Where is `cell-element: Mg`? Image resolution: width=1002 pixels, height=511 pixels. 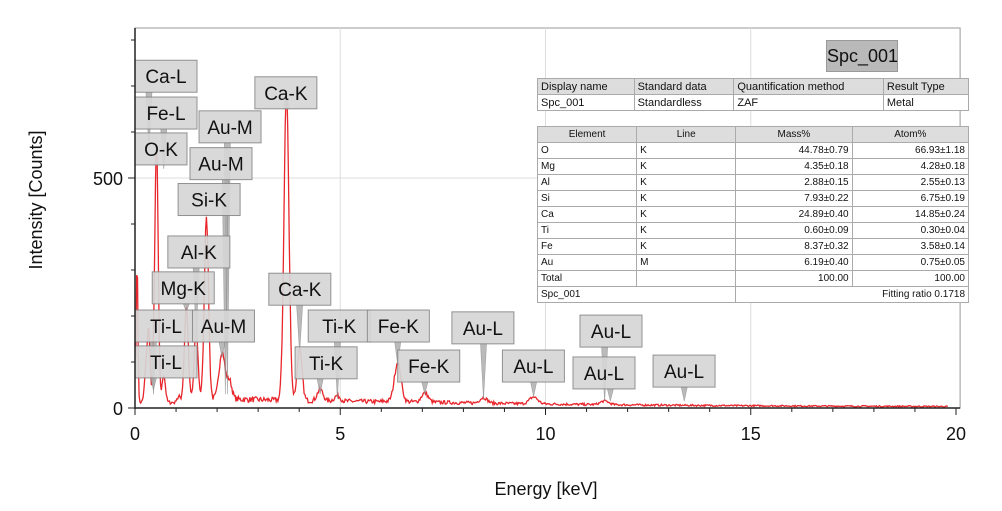 cell-element: Mg is located at coordinates (587, 166).